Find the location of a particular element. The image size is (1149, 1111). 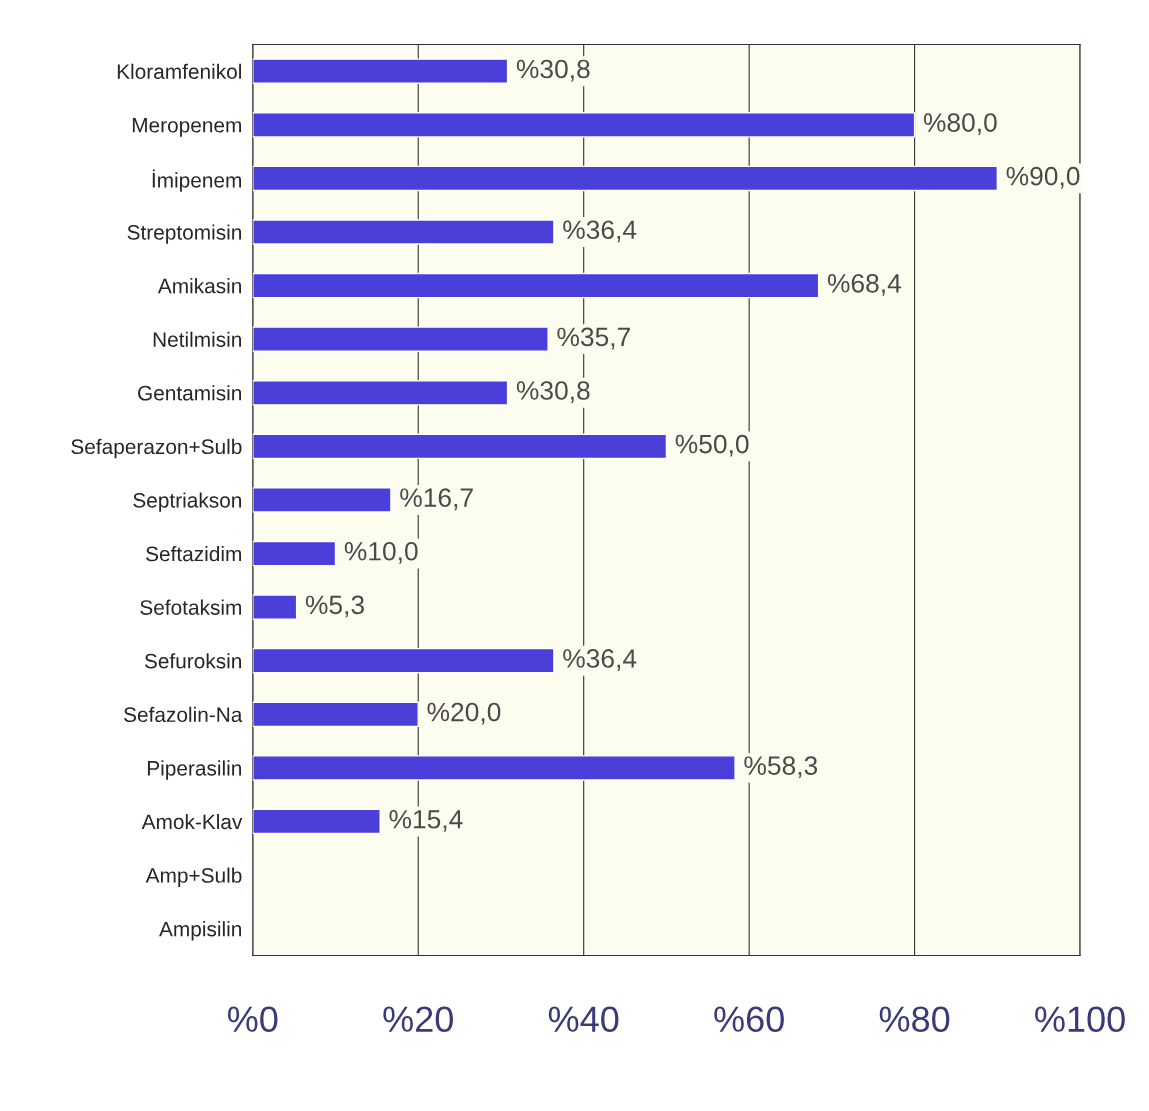

y-tick-label: Septriakson is located at coordinates (187, 502).